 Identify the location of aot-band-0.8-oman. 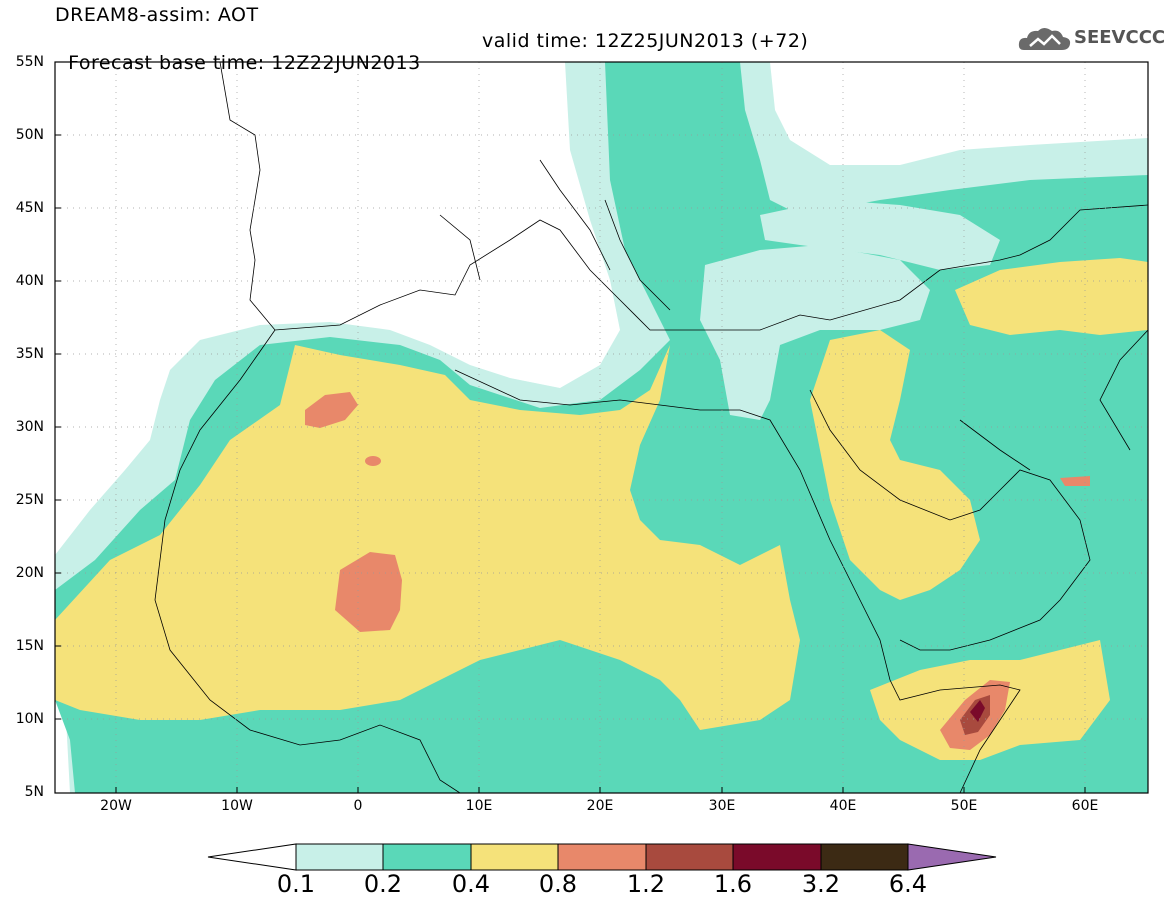
(1075, 481).